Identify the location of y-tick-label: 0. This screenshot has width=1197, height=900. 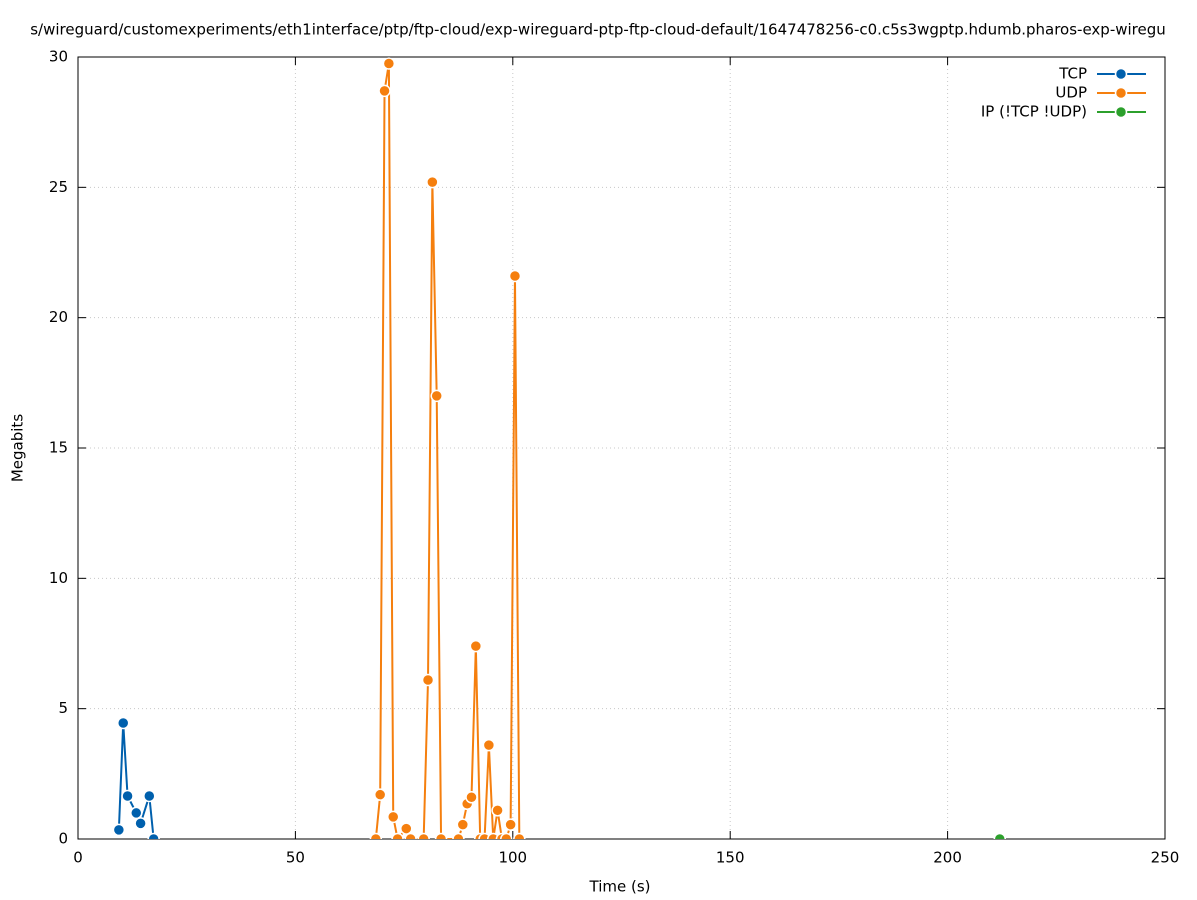
(63, 839).